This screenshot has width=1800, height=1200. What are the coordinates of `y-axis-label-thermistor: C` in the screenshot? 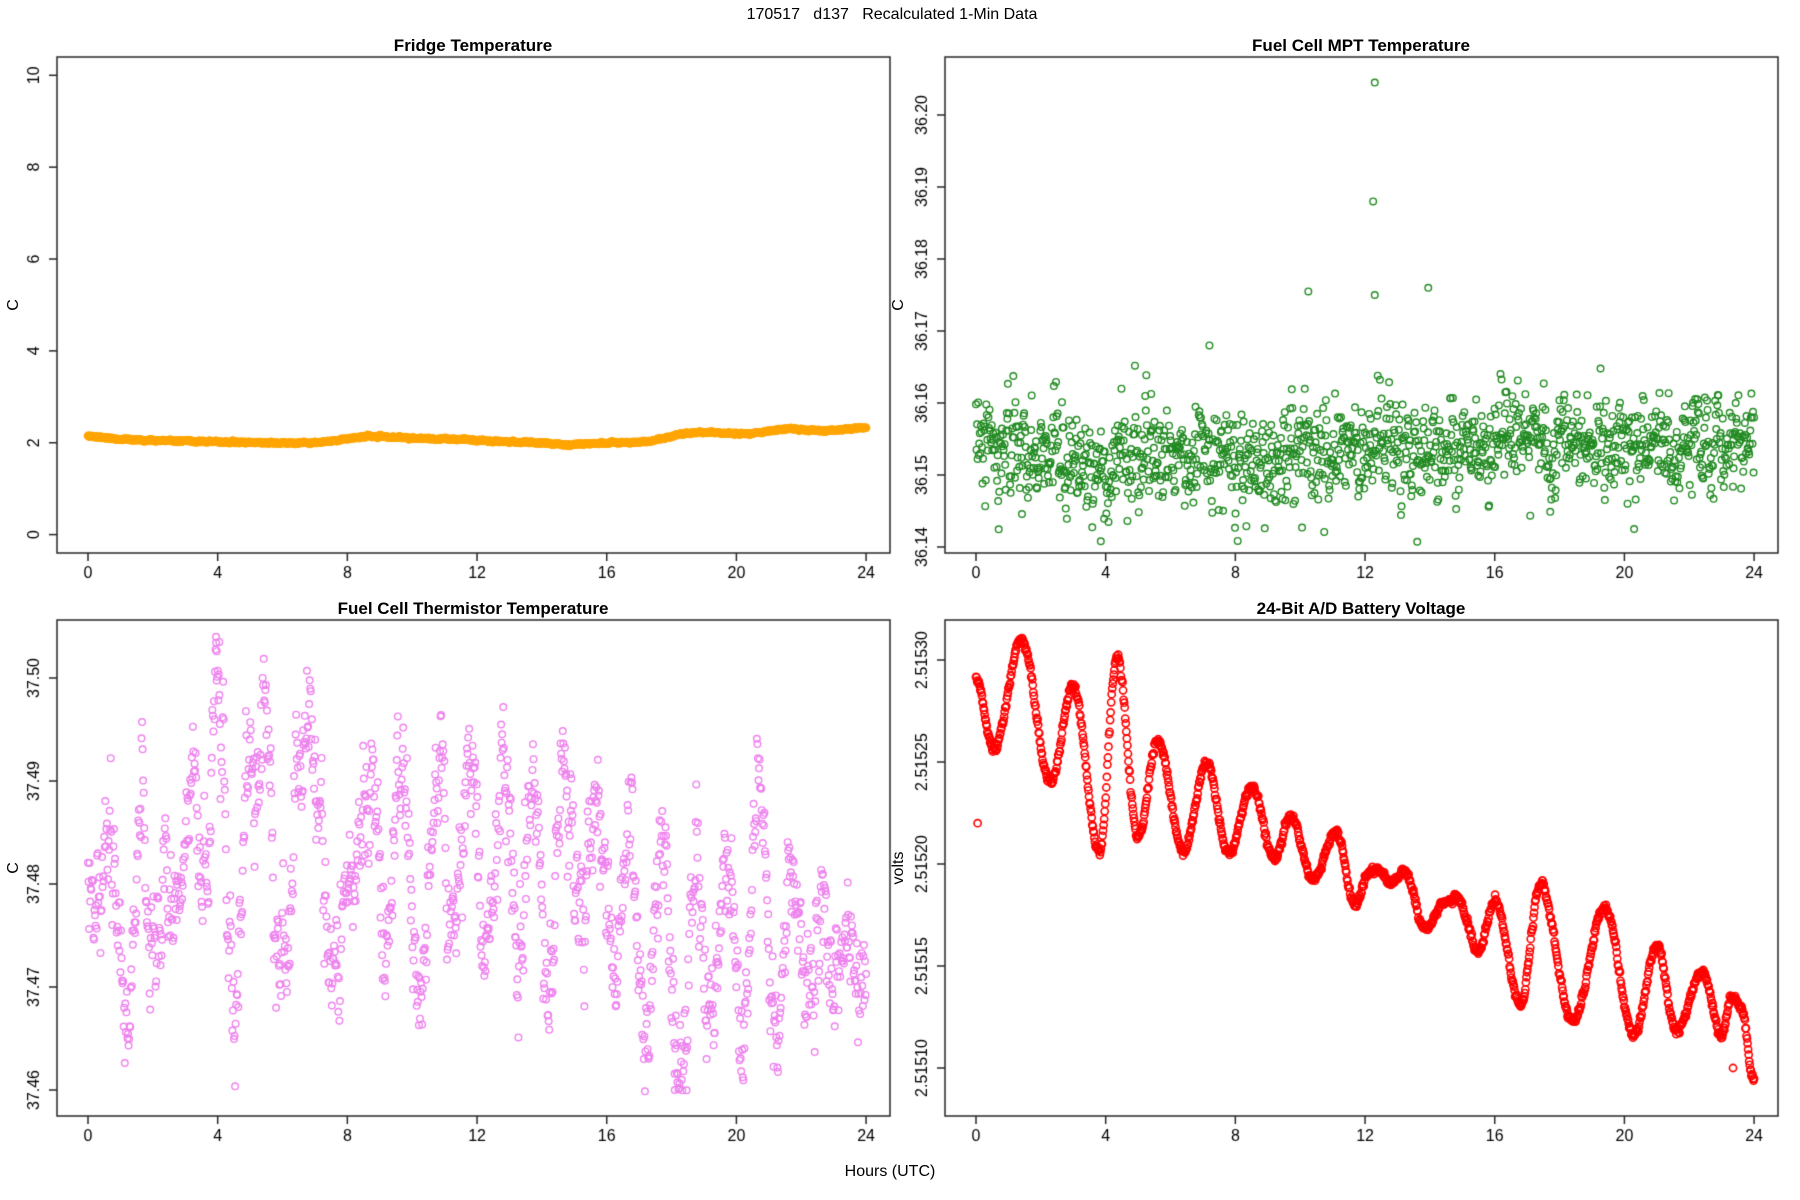 It's located at (13, 868).